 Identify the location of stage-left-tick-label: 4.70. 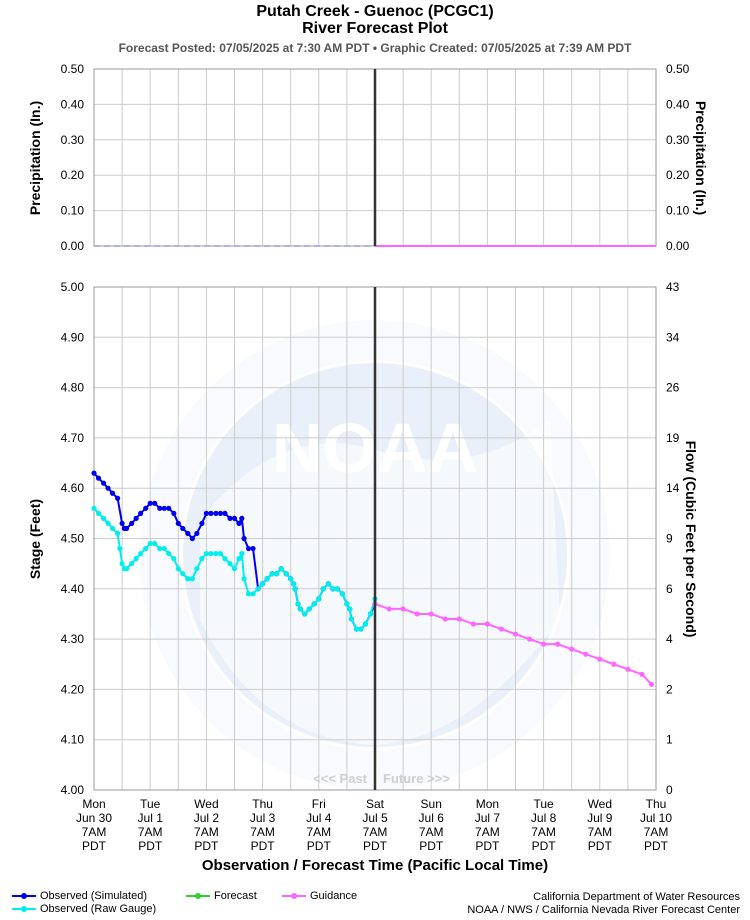
(73, 438).